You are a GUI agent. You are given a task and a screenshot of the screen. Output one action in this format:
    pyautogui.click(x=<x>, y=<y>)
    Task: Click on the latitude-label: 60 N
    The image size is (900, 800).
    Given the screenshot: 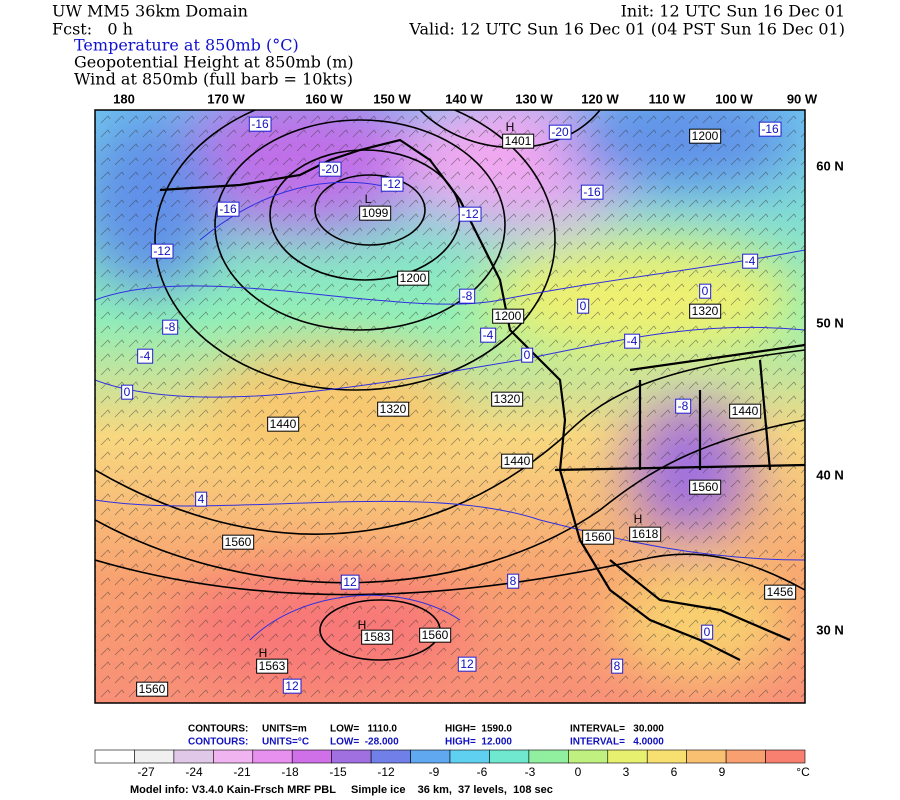 What is the action you would take?
    pyautogui.click(x=829, y=165)
    